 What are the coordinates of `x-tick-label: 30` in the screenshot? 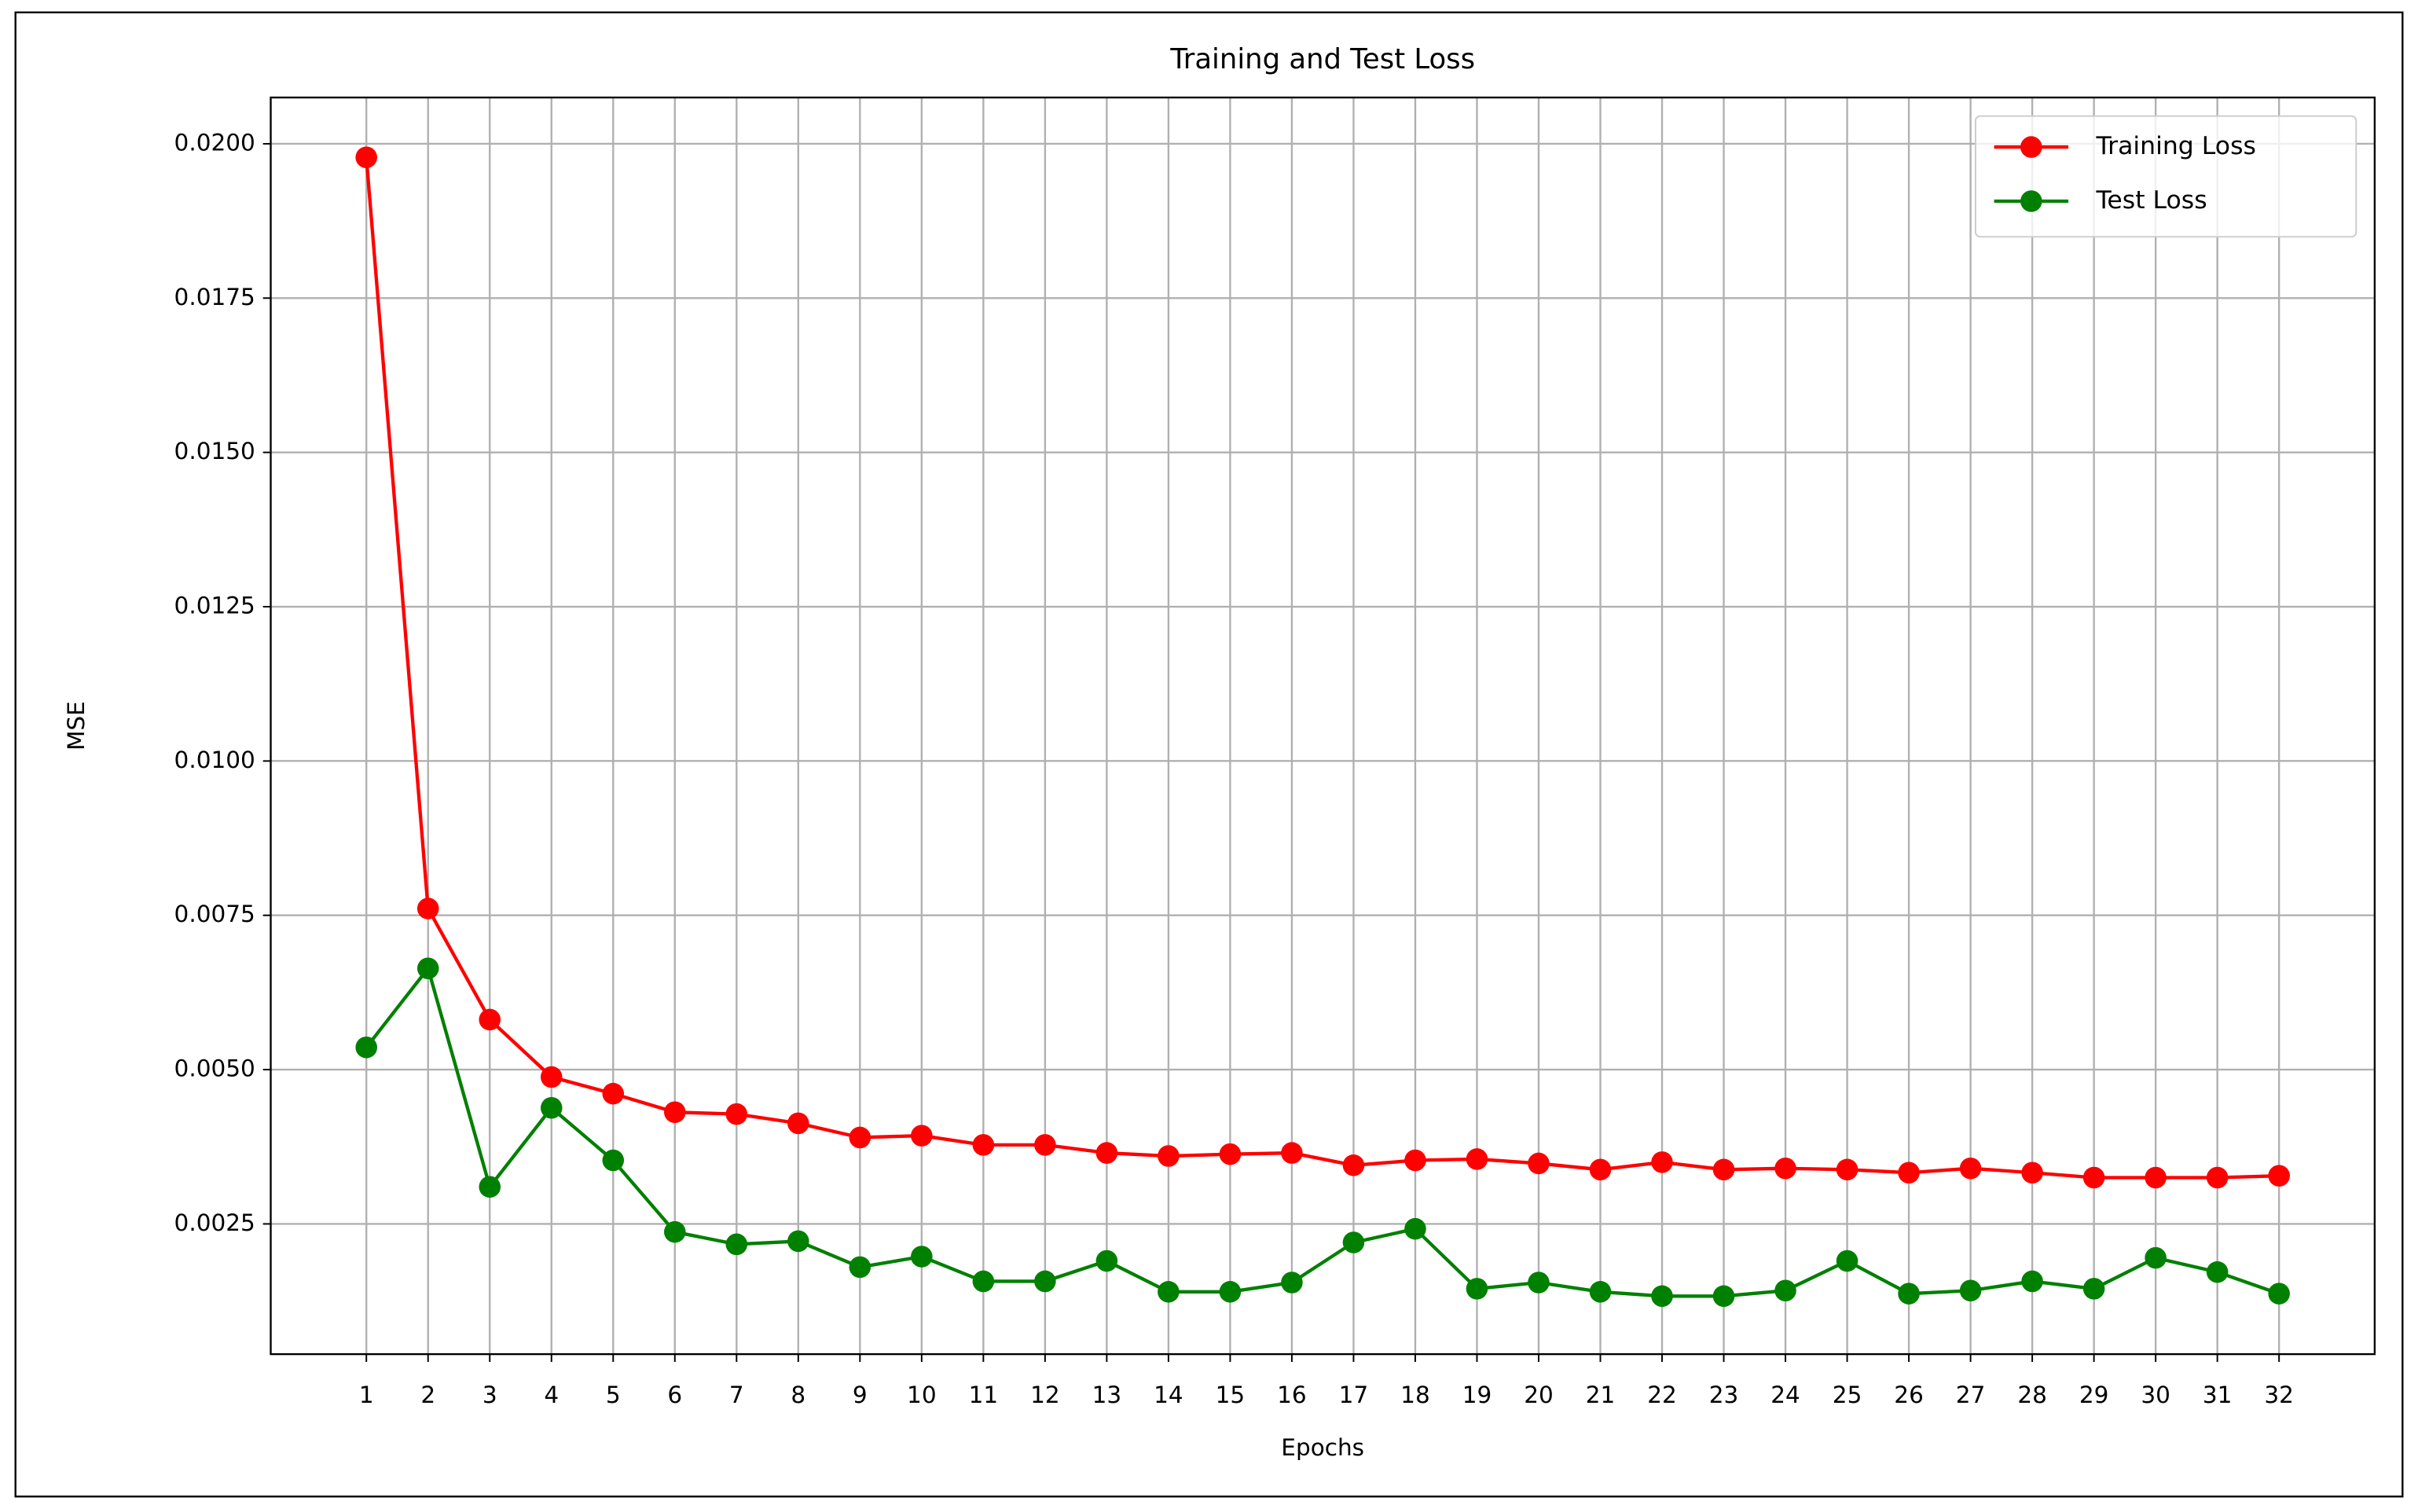 It's located at (2155, 1395).